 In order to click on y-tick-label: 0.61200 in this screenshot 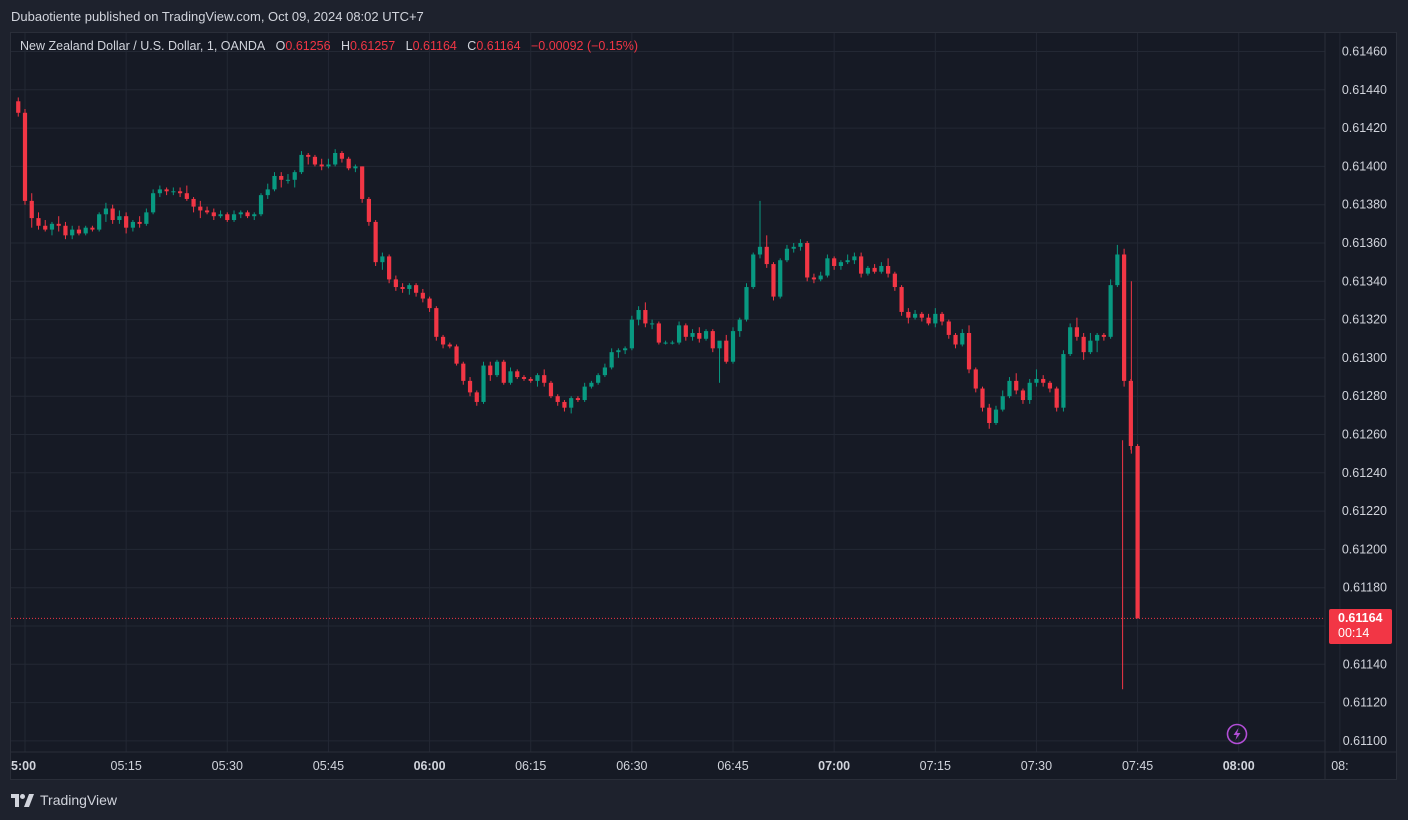, I will do `click(1364, 549)`.